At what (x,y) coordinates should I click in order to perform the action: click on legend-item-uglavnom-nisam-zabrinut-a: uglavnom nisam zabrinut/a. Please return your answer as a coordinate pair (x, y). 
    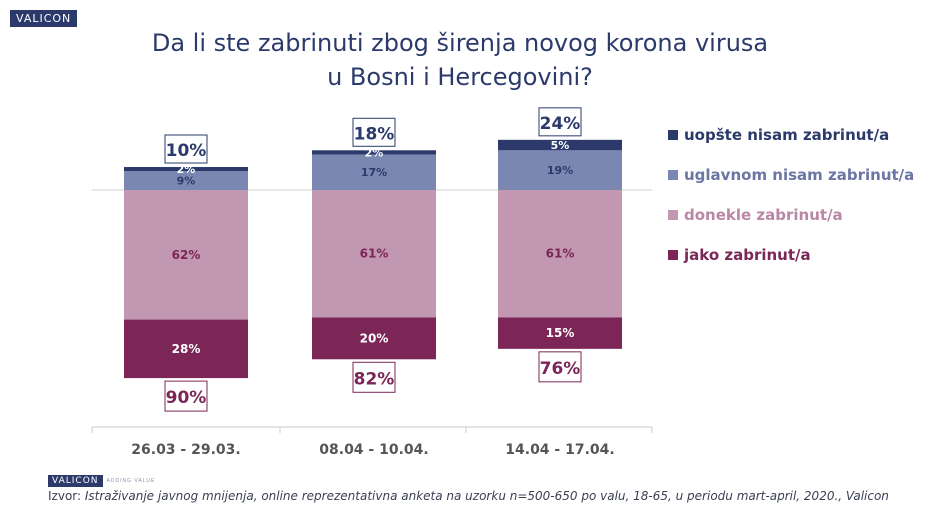
    Looking at the image, I should click on (791, 186).